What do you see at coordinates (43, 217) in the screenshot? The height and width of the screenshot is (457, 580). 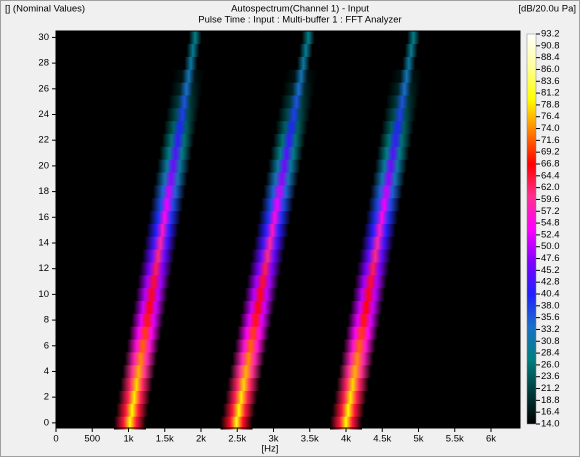 I see `y-tick-label: 16` at bounding box center [43, 217].